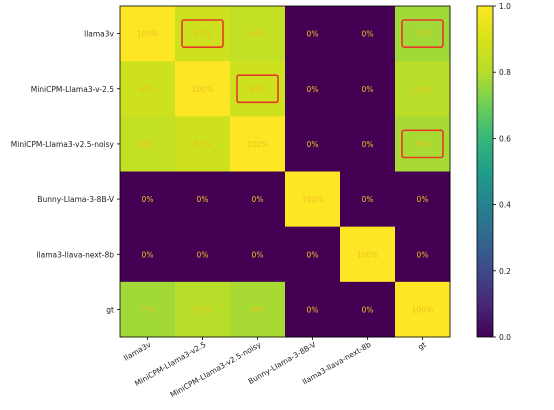  I want to click on y-tick-label: MiniCPM-Llama3-v-2.5, so click(72, 89).